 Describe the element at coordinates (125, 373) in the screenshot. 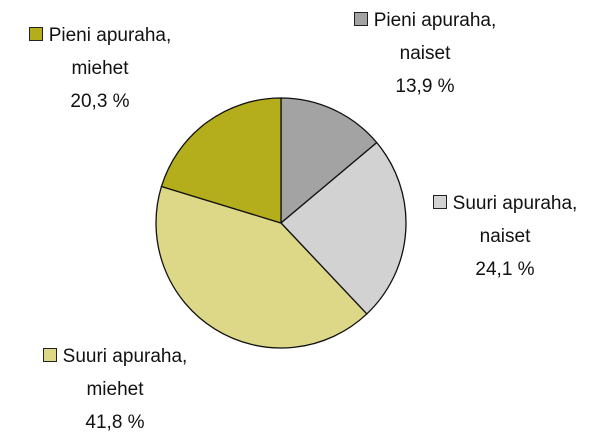

I see `category-label: Suuri apuraha, miehet` at that location.